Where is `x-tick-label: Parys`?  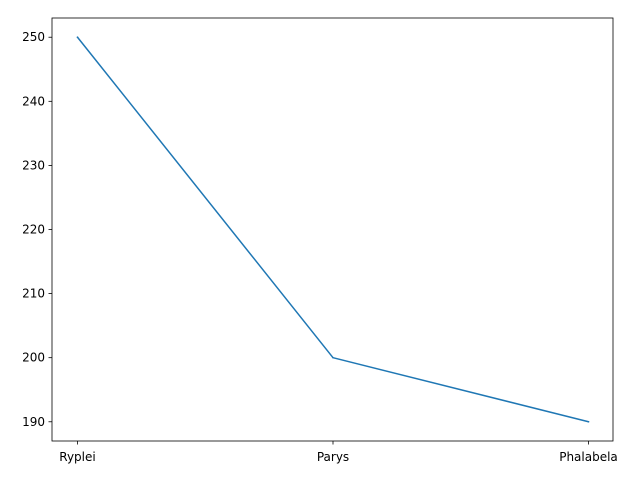
x-tick-label: Parys is located at coordinates (333, 457).